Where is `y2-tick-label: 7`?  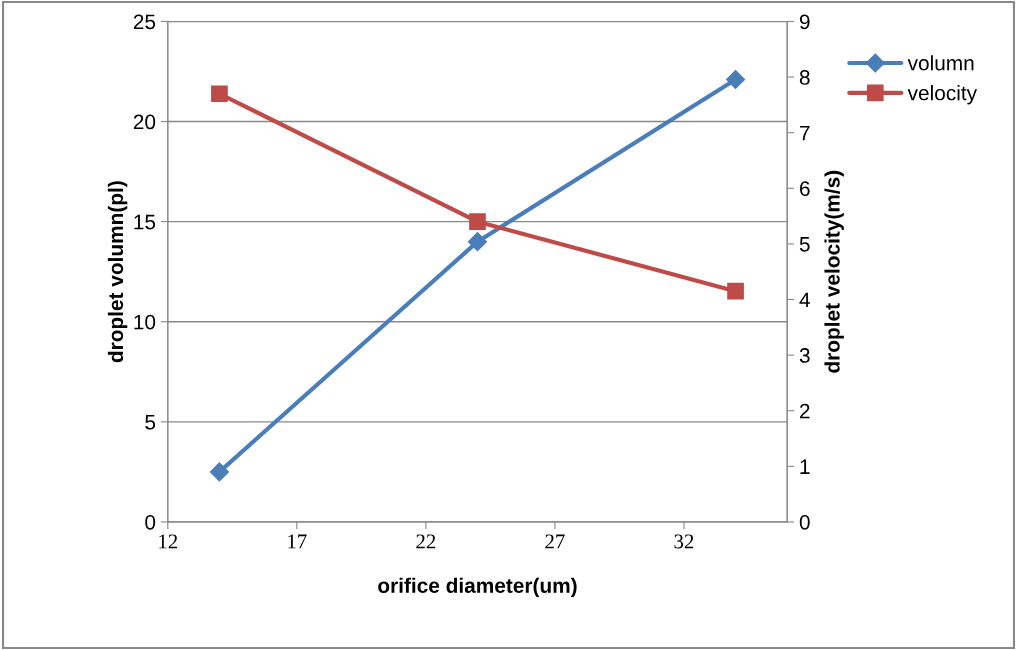
y2-tick-label: 7 is located at coordinates (805, 133).